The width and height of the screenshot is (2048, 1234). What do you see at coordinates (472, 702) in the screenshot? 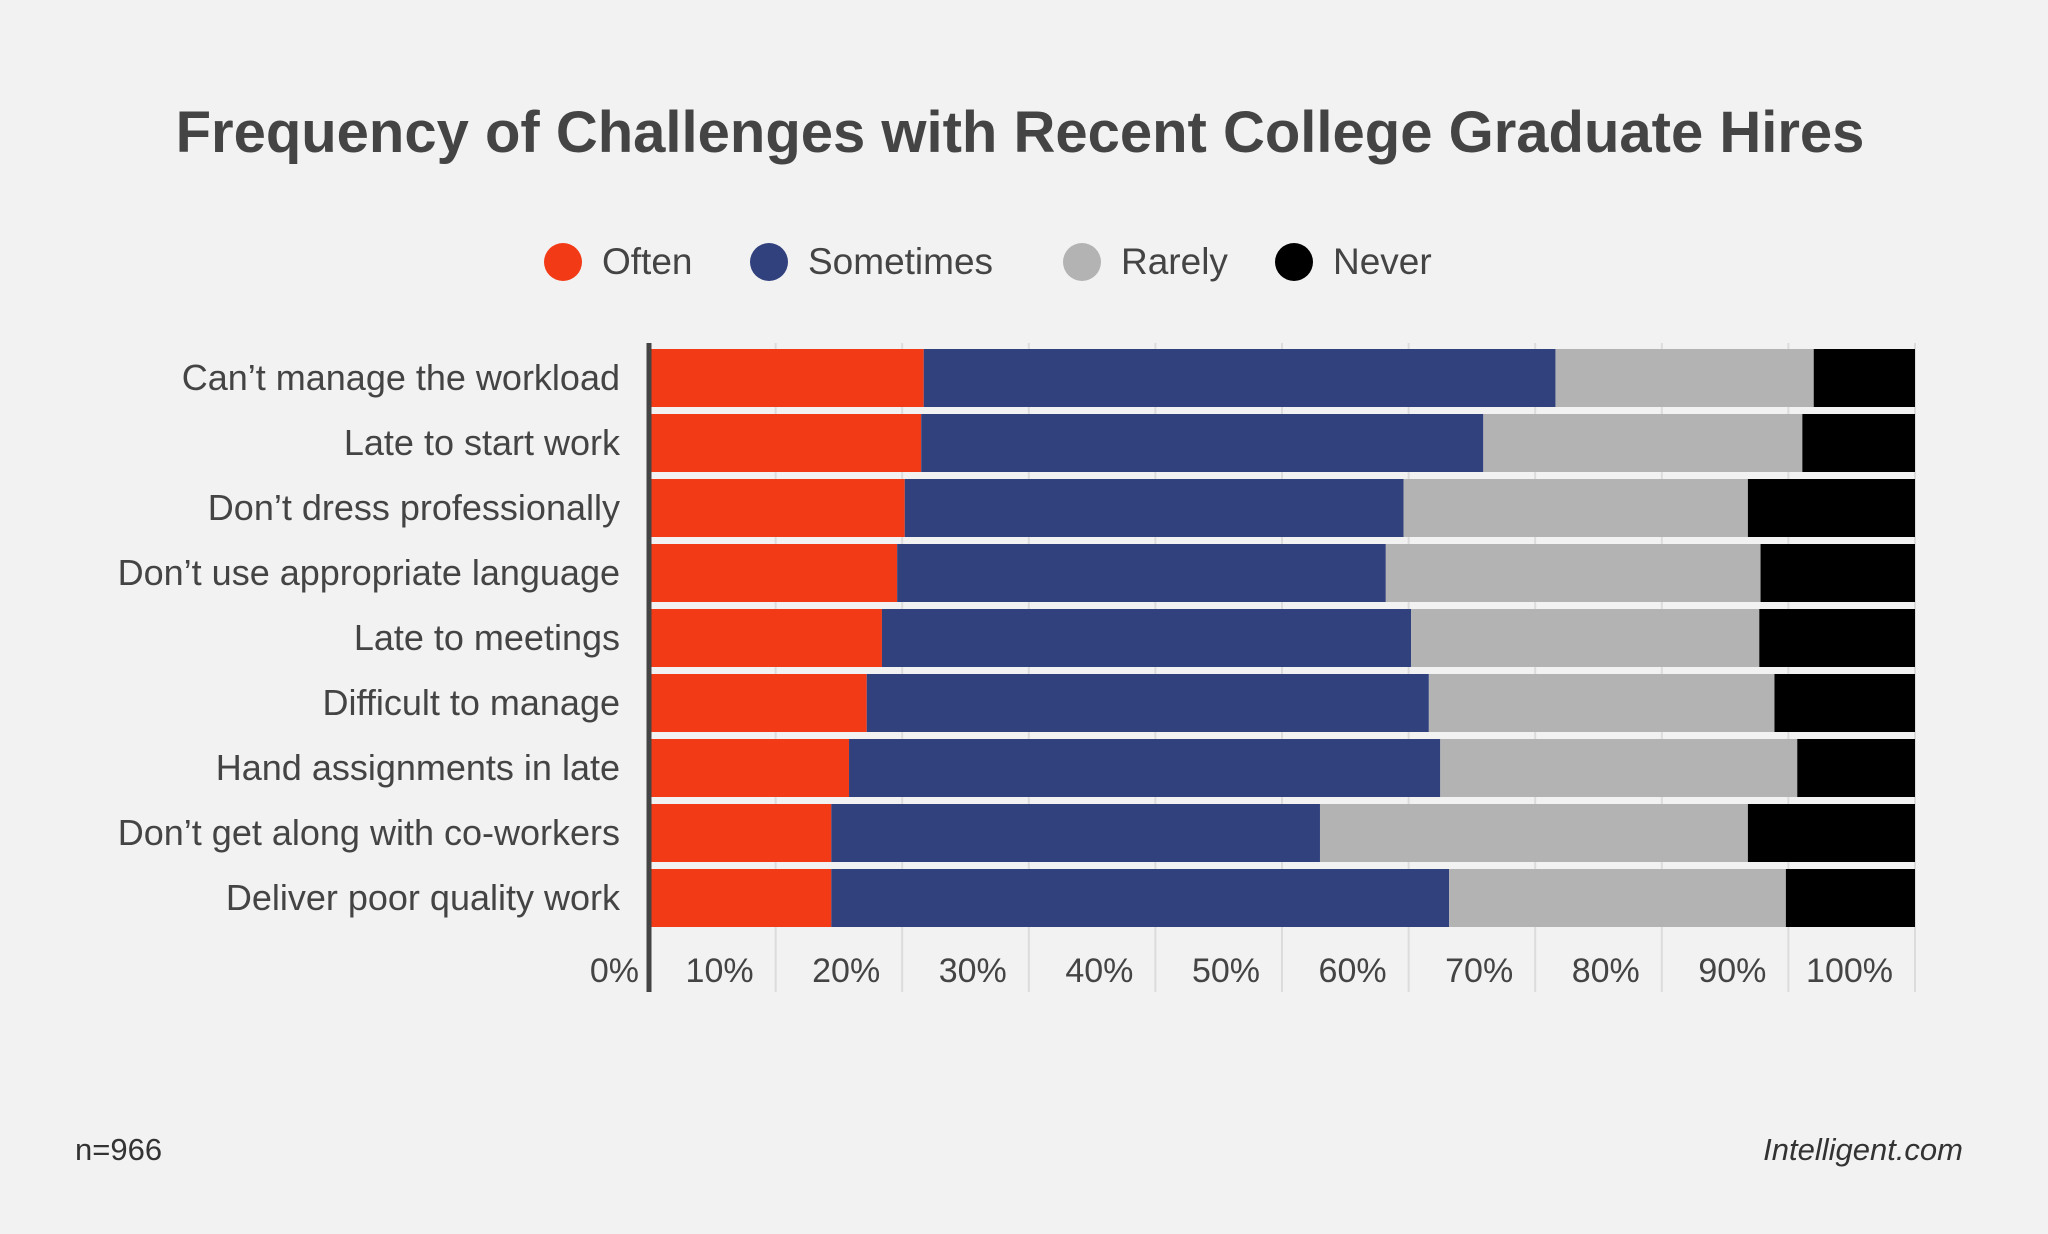
I see `category-label: Difficult to manage` at bounding box center [472, 702].